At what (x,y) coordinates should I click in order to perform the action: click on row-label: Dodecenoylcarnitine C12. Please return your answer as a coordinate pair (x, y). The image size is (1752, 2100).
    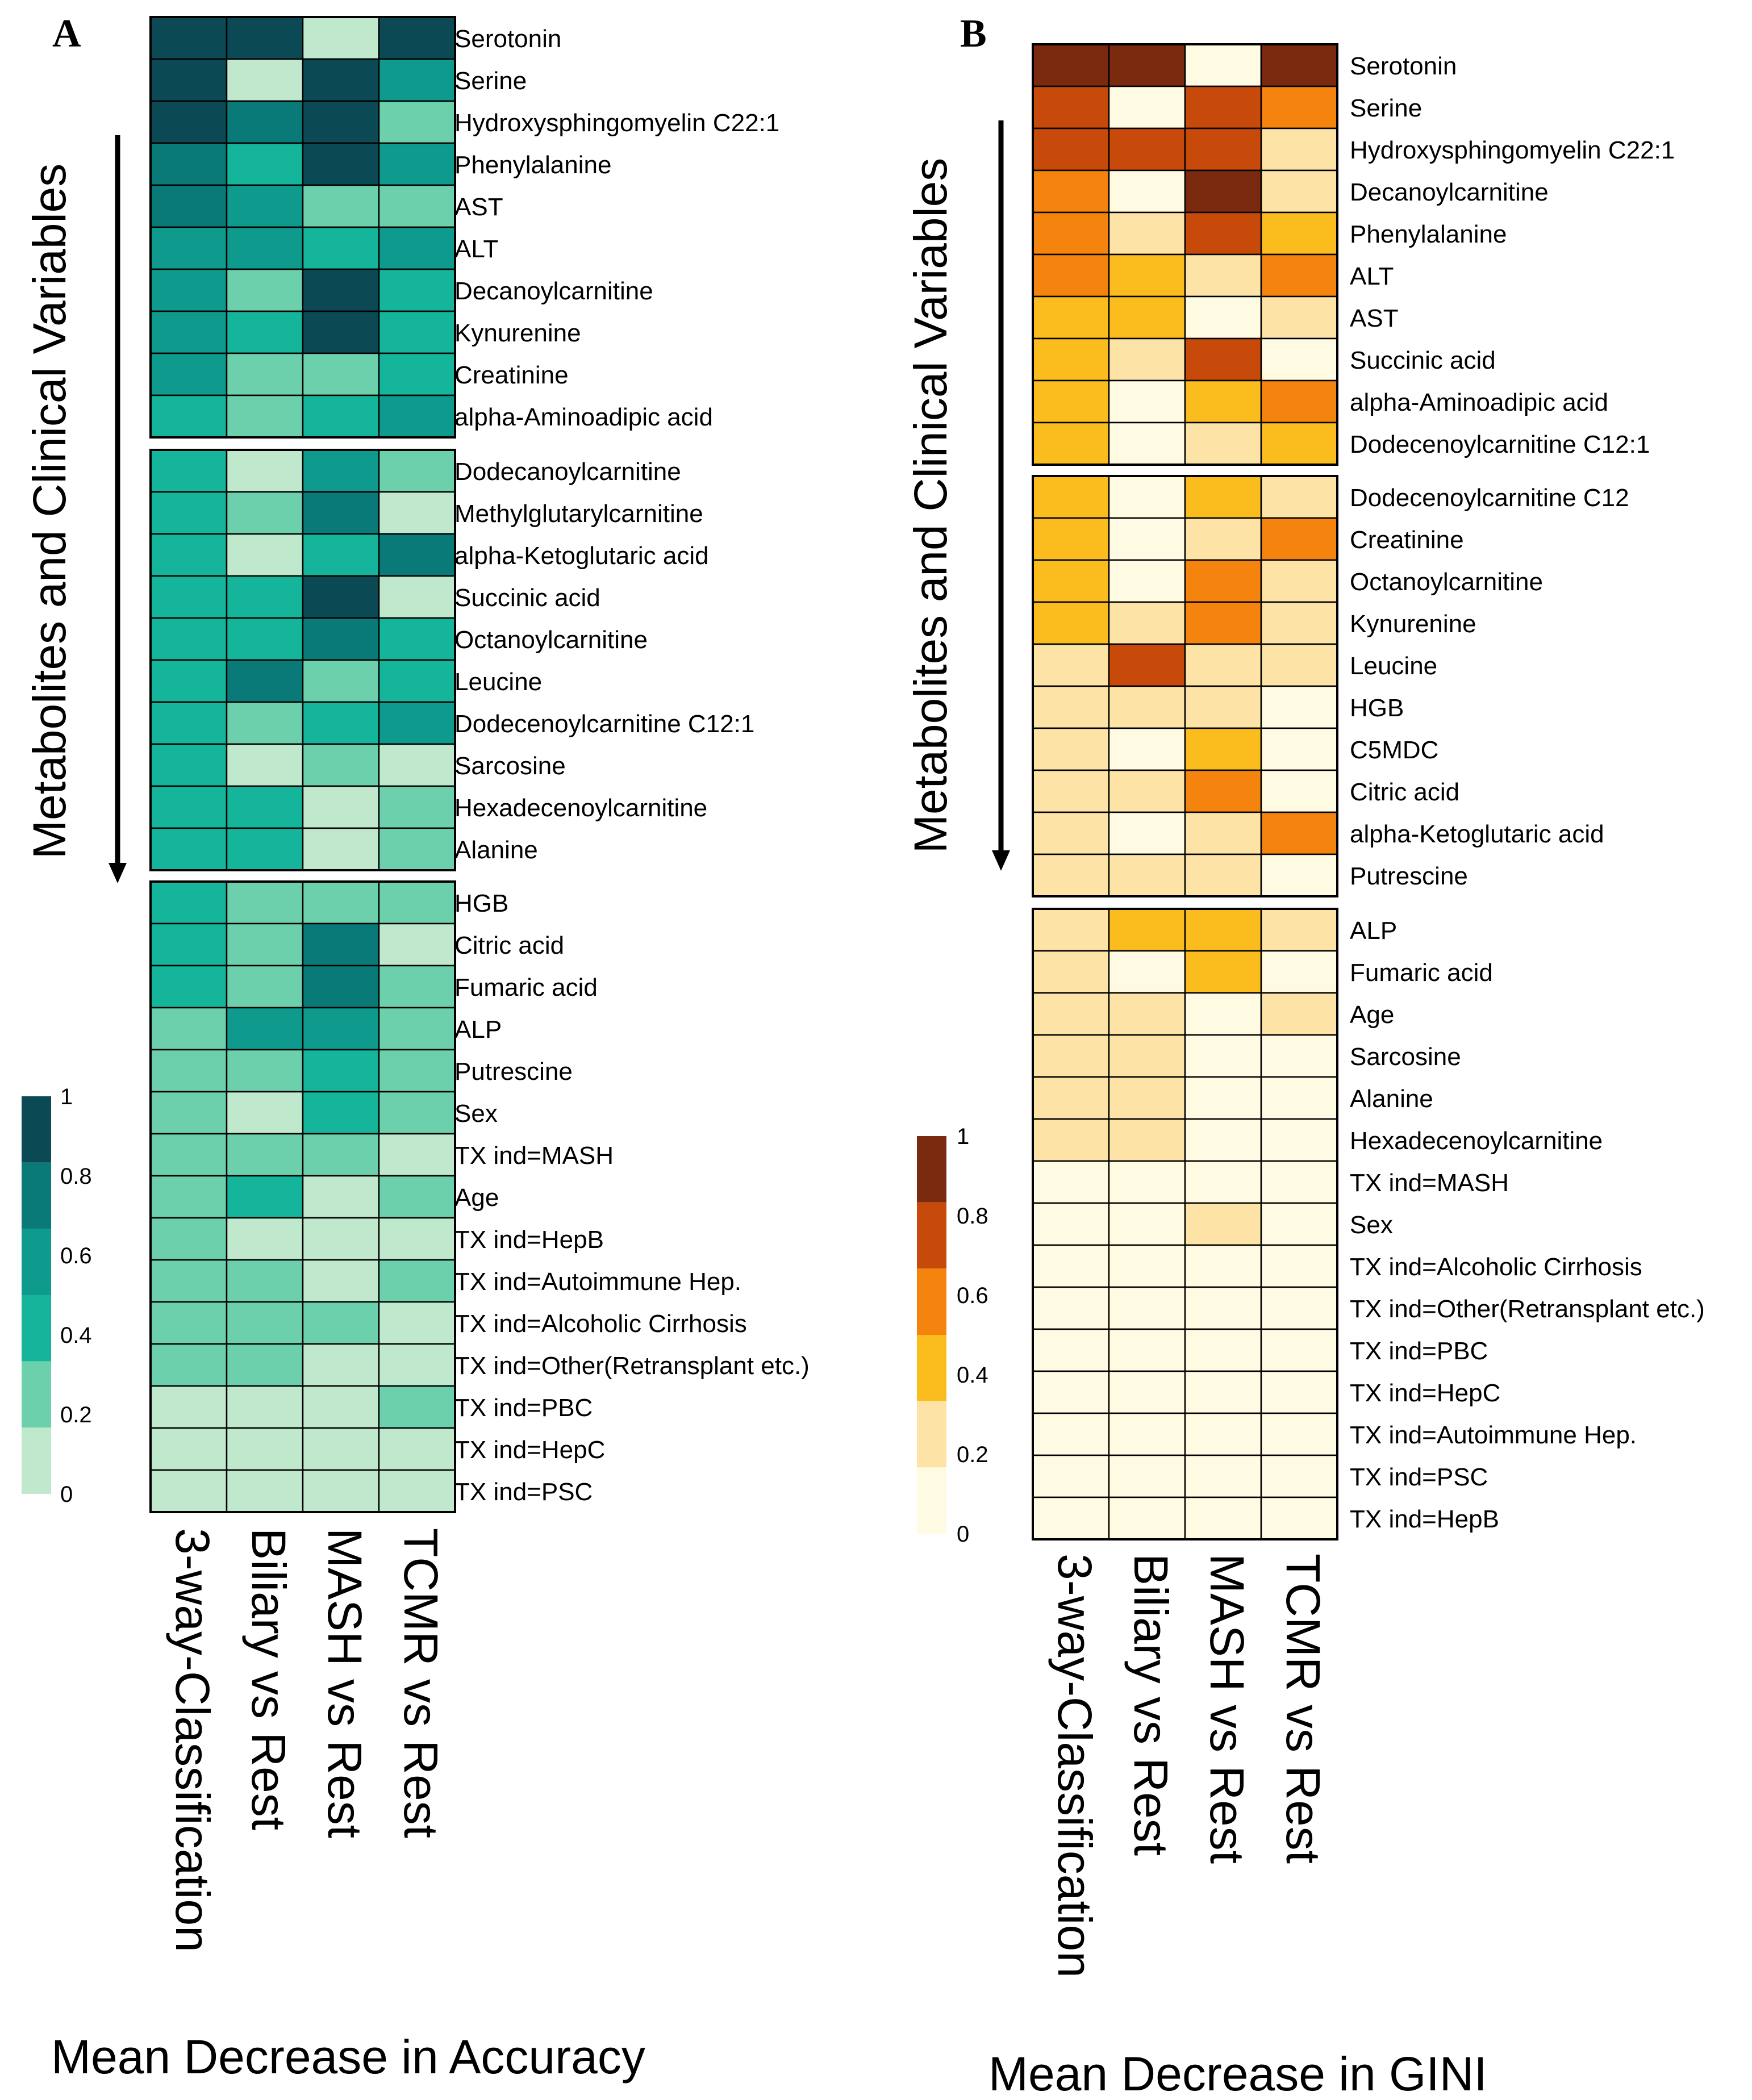
    Looking at the image, I should click on (1489, 498).